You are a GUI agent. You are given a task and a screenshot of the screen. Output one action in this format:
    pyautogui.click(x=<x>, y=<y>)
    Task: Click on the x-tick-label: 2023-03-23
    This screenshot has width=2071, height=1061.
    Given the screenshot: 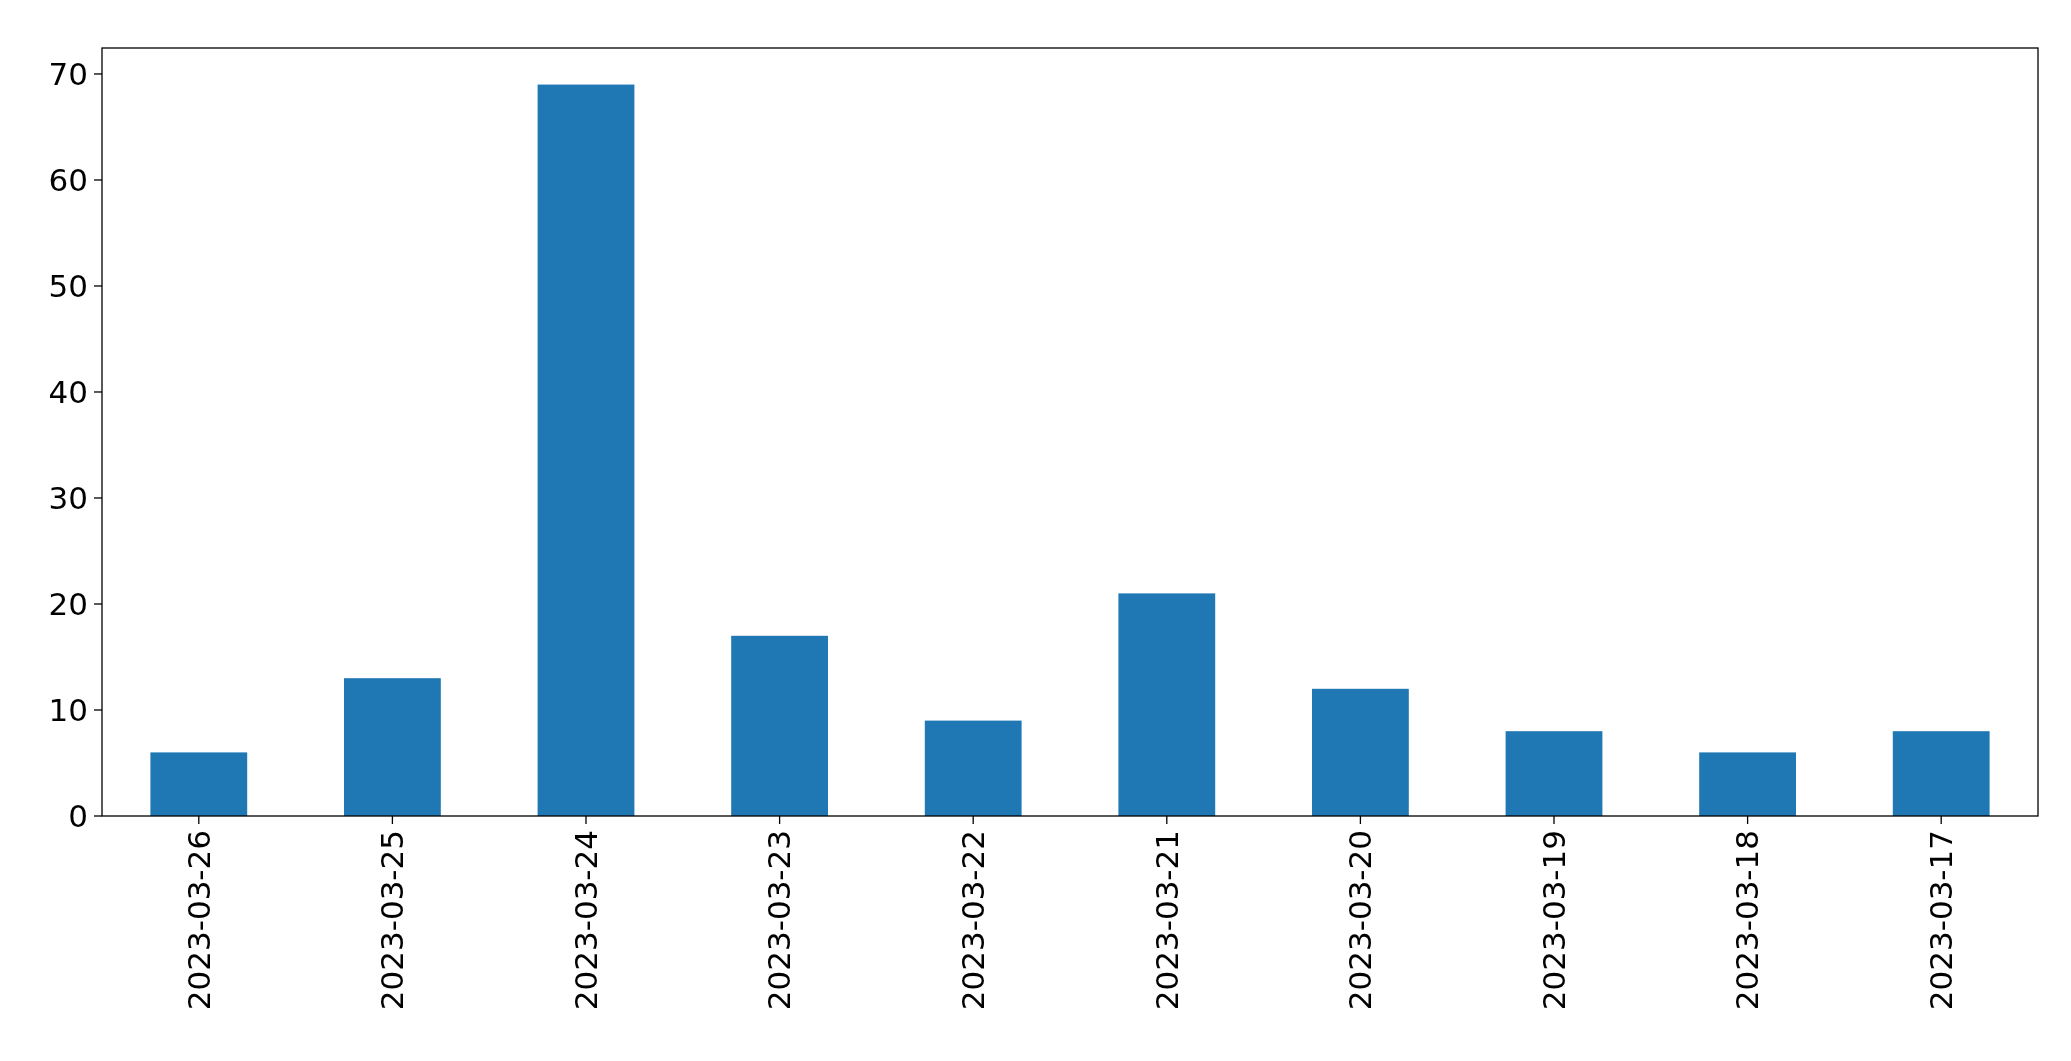 What is the action you would take?
    pyautogui.click(x=779, y=920)
    